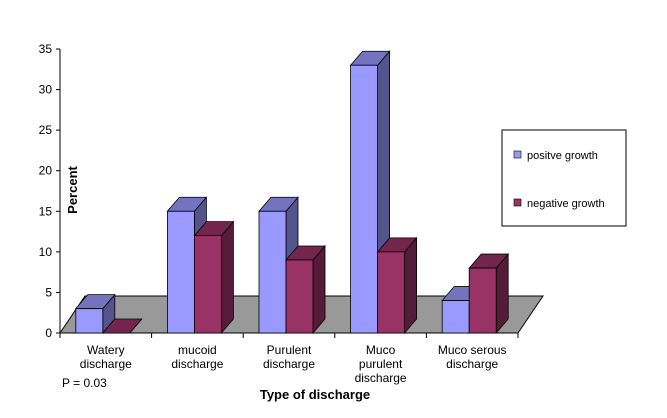  What do you see at coordinates (472, 350) in the screenshot?
I see `x-tick-label-line: Muco serous` at bounding box center [472, 350].